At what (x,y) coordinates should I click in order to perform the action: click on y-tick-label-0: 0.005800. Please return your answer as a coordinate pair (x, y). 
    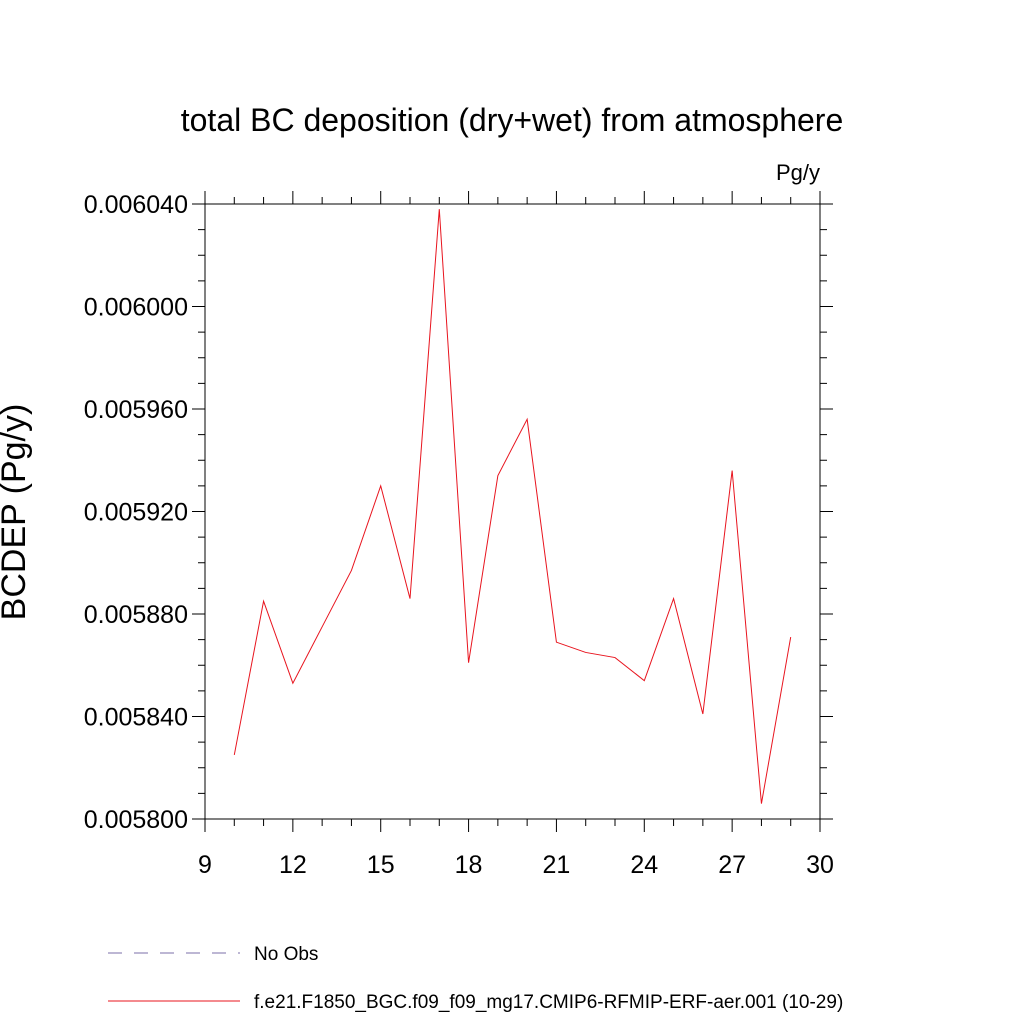
    Looking at the image, I should click on (136, 820).